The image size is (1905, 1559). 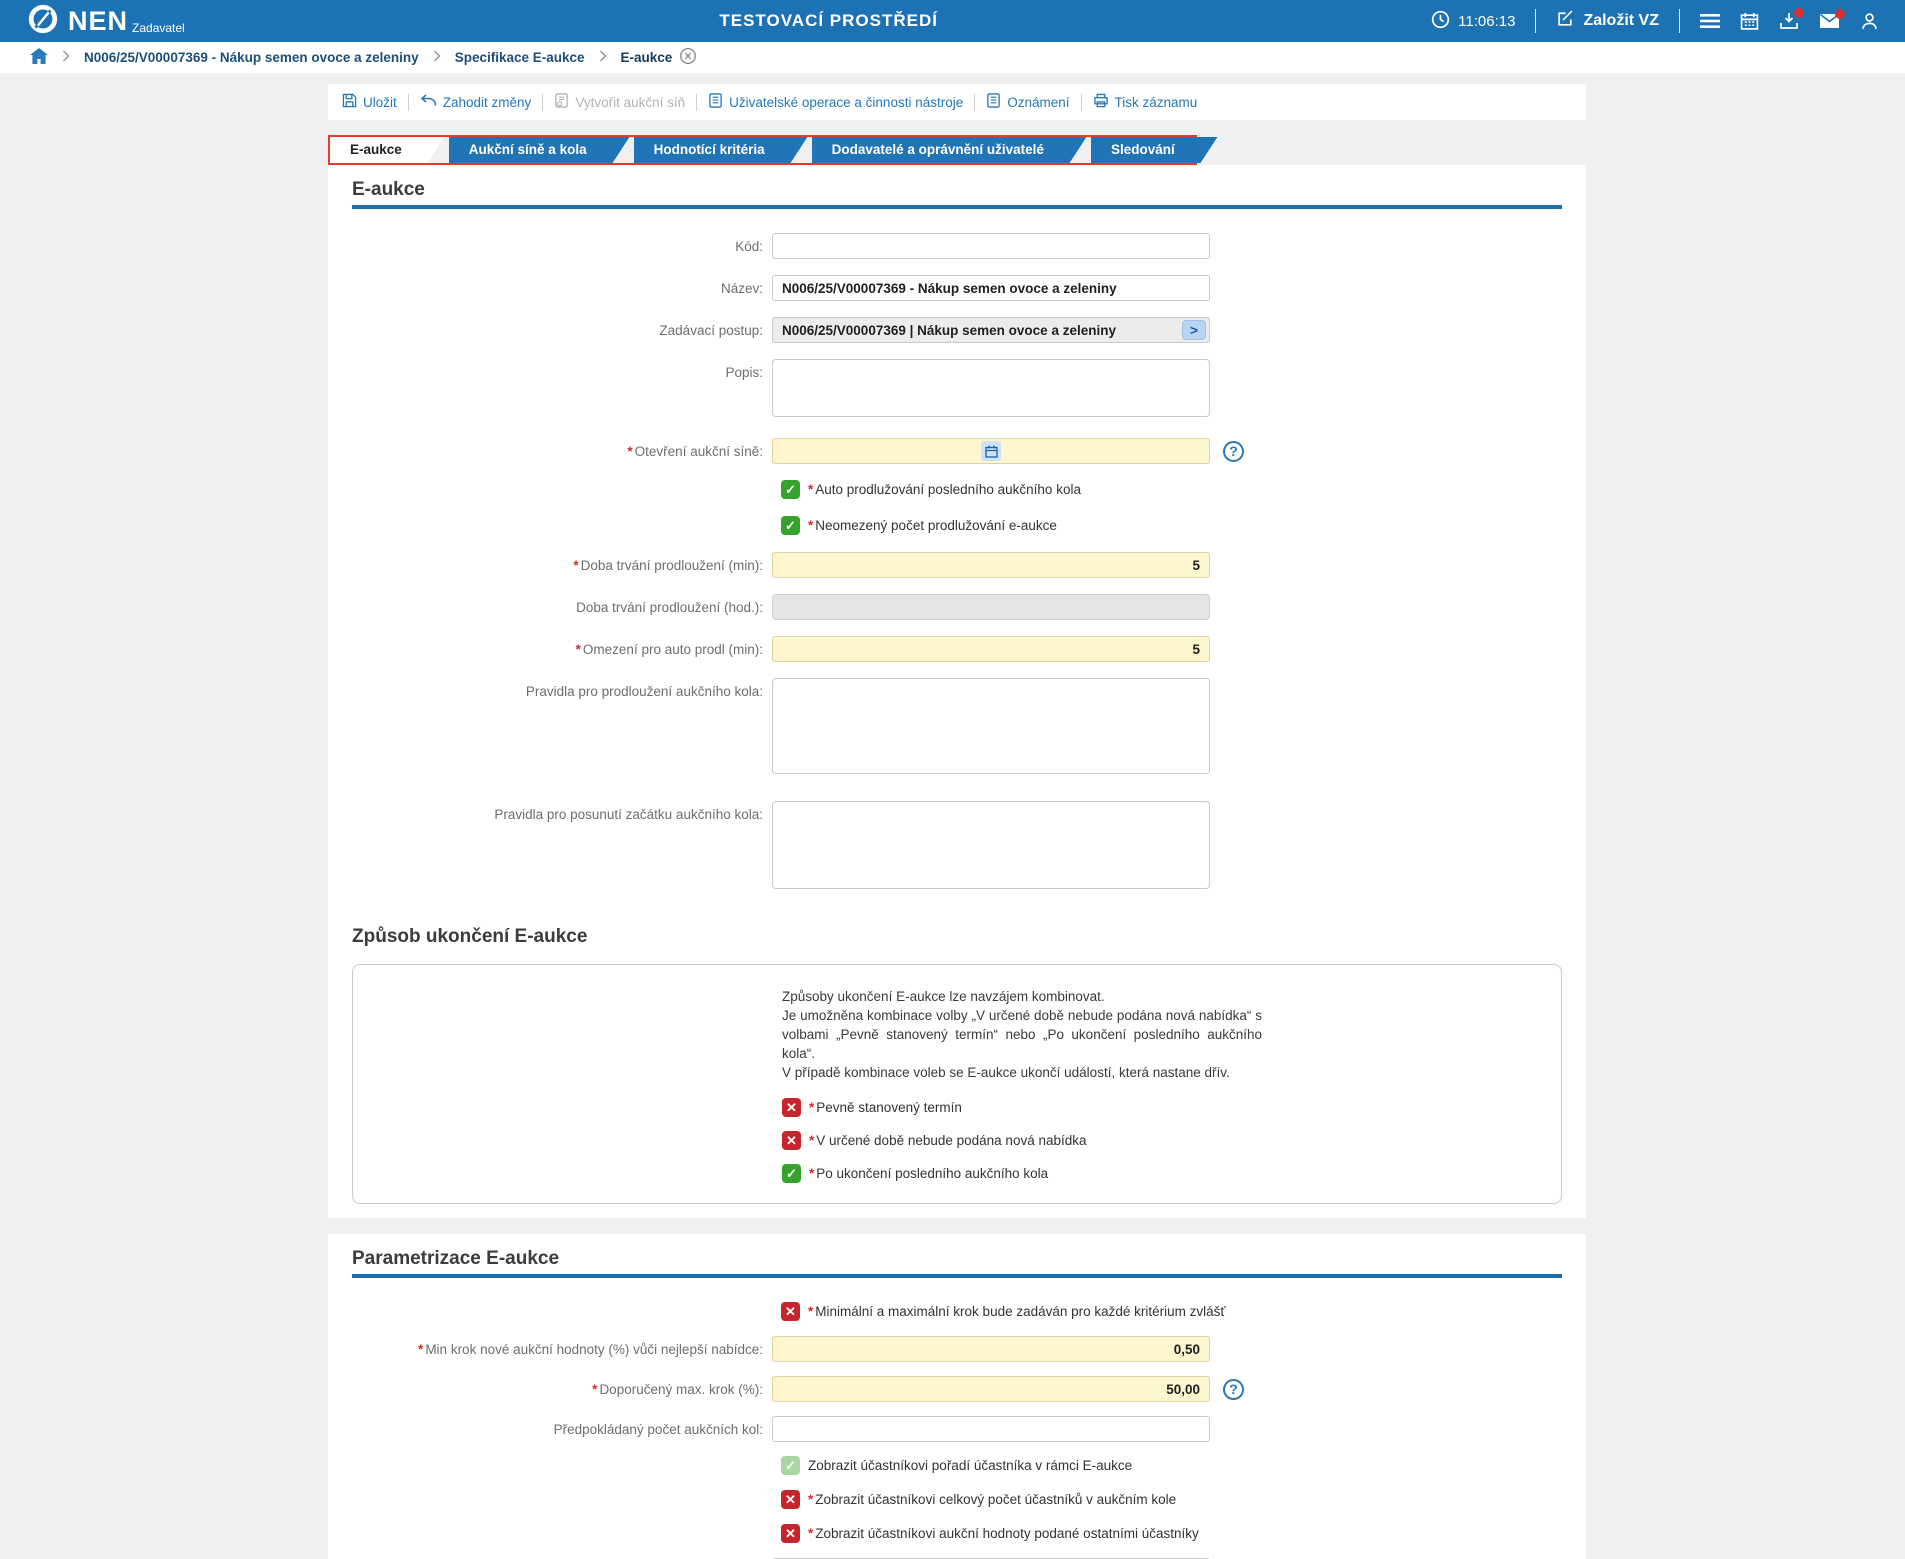 What do you see at coordinates (669, 649) in the screenshot?
I see `field-label-omezeni: * Omezení pro auto prodl (min):` at bounding box center [669, 649].